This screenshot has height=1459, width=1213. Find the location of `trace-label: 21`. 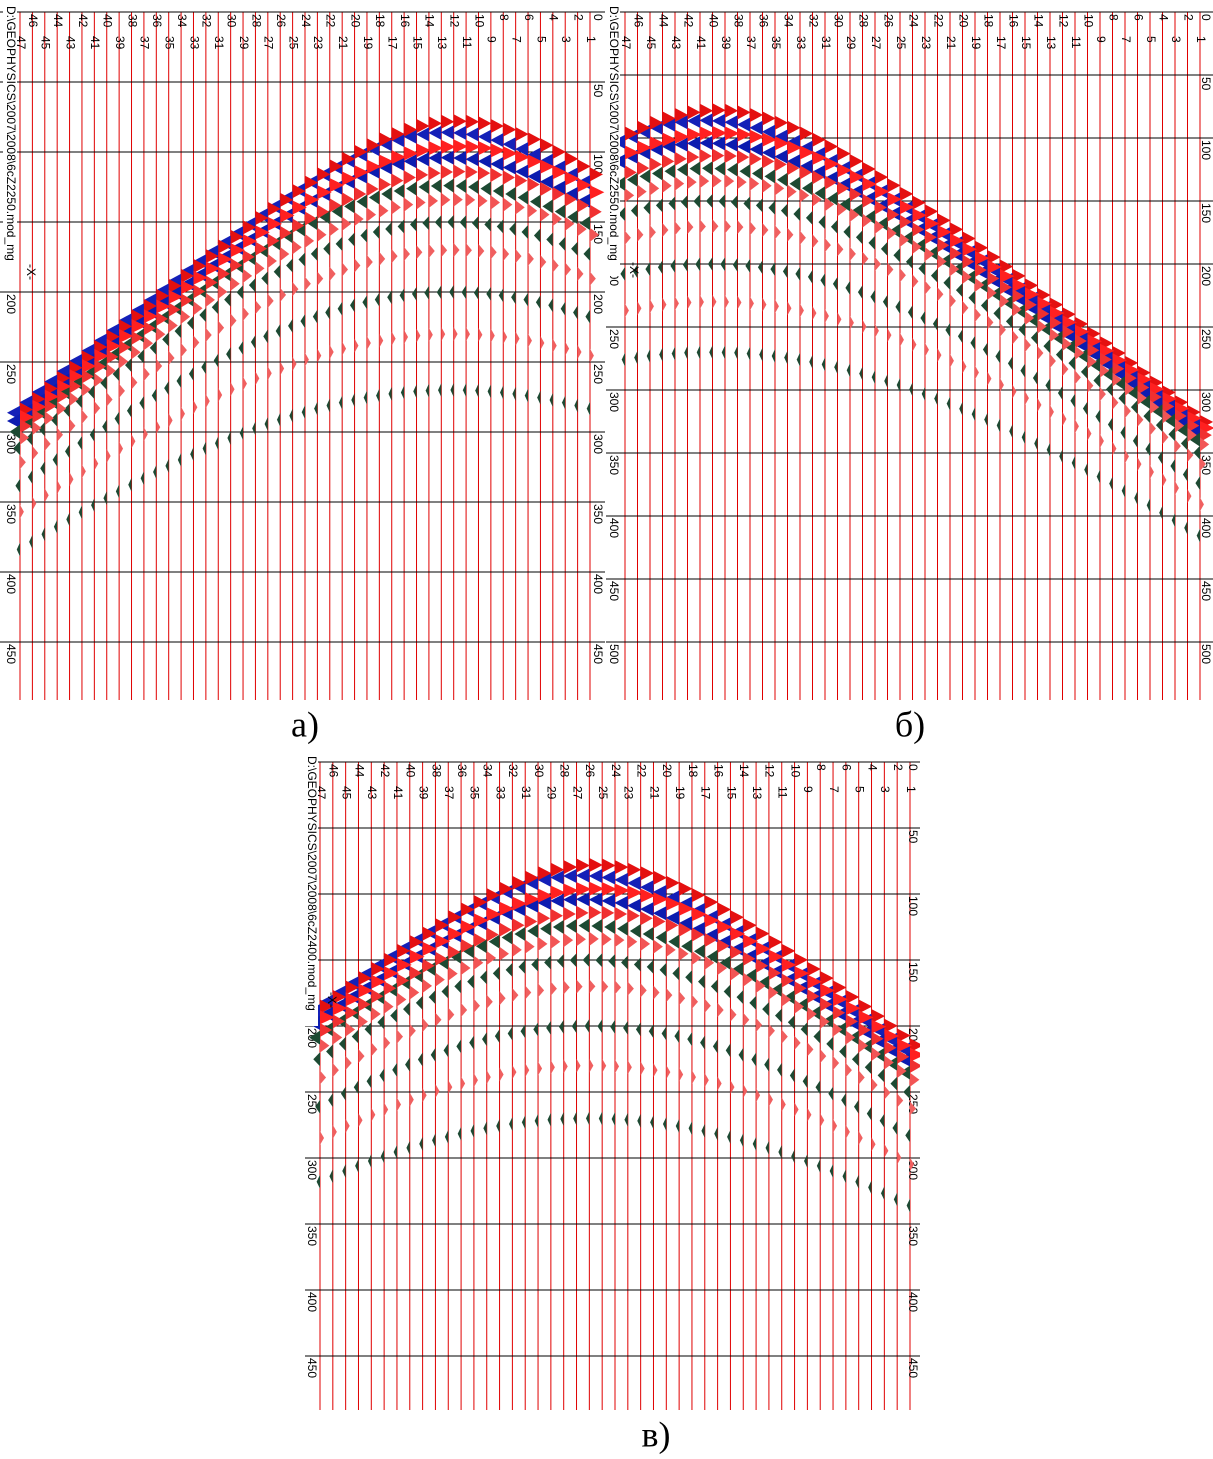

trace-label: 21 is located at coordinates (343, 43).